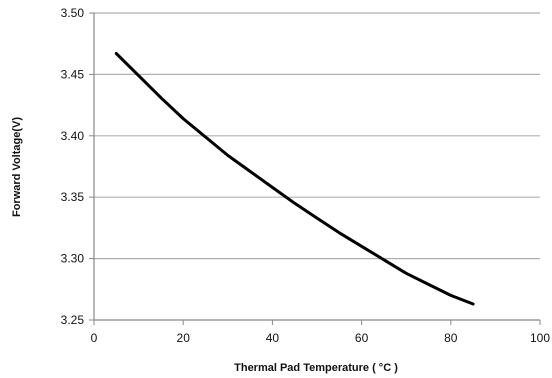 This screenshot has width=552, height=378. I want to click on x-tick-label: 80, so click(451, 338).